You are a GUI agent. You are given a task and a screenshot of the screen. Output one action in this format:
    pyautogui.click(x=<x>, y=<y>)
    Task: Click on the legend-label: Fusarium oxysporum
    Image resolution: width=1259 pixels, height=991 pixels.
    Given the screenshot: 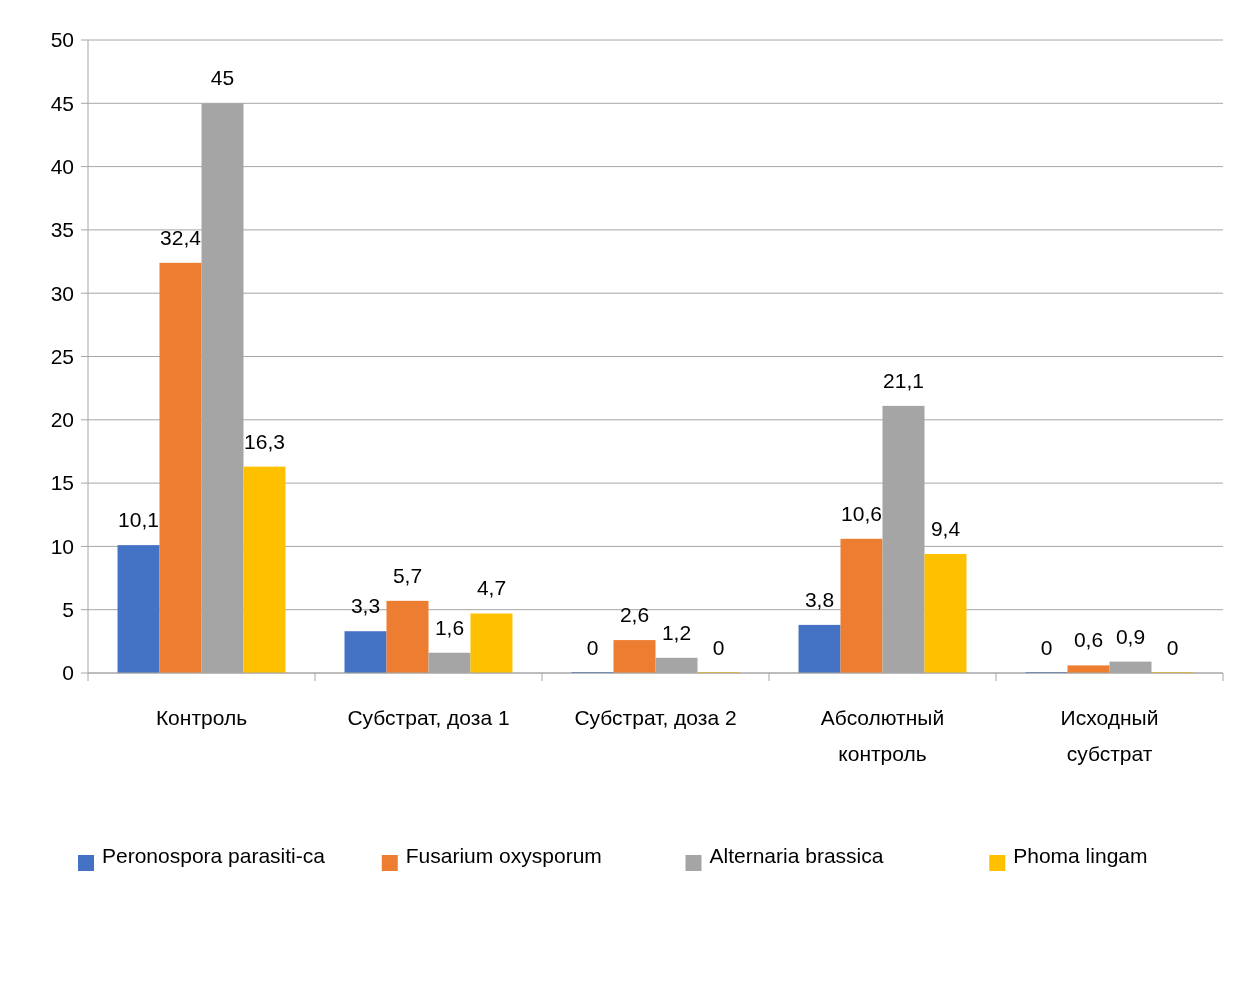 What is the action you would take?
    pyautogui.click(x=503, y=855)
    